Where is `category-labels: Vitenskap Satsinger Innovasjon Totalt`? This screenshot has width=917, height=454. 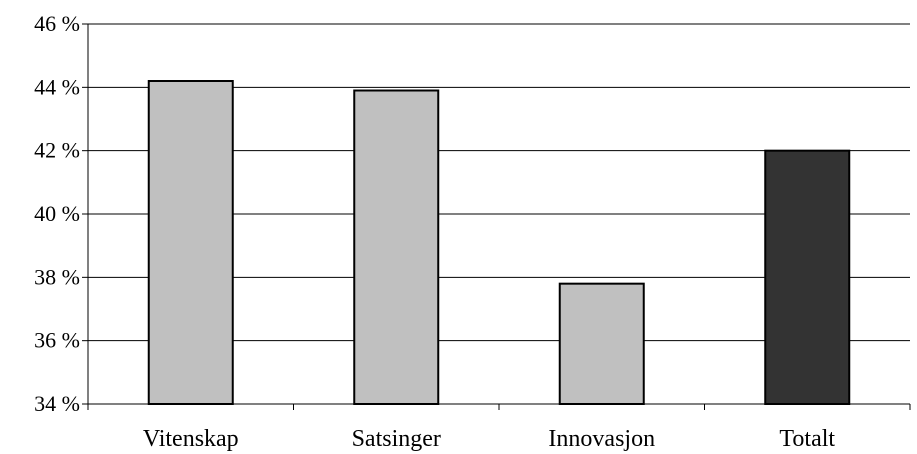
category-labels: Vitenskap Satsinger Innovasjon Totalt is located at coordinates (489, 439).